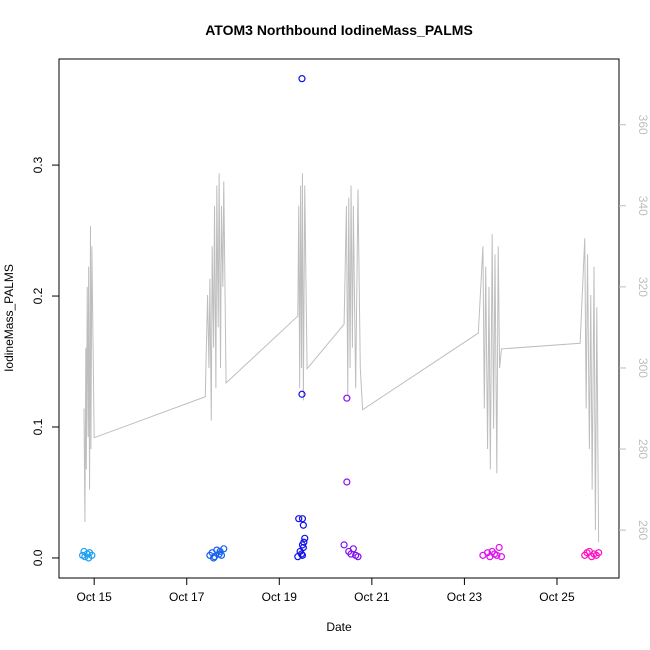  Describe the element at coordinates (557, 597) in the screenshot. I see `x-tick-label: Oct 25` at that location.